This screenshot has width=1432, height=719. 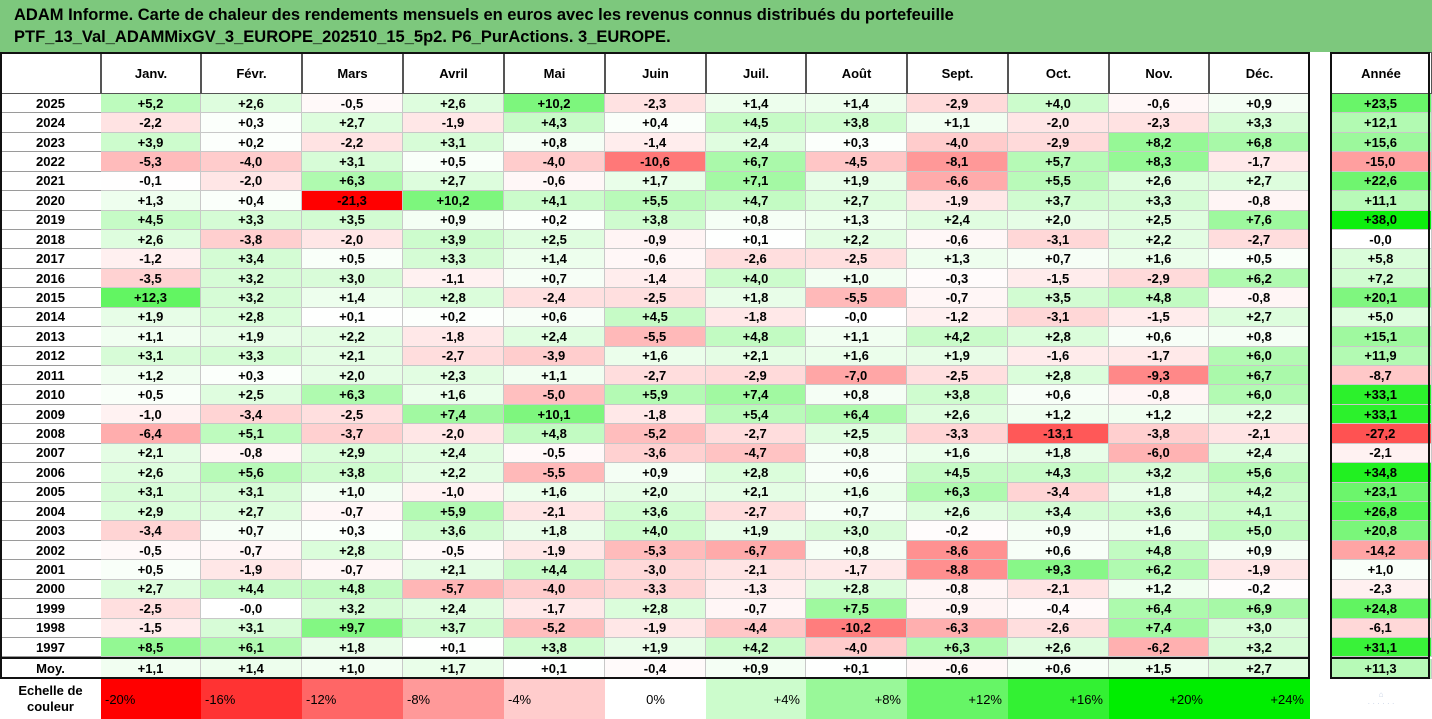 What do you see at coordinates (655, 278) in the screenshot?
I see `heatmap-cell: -1,4` at bounding box center [655, 278].